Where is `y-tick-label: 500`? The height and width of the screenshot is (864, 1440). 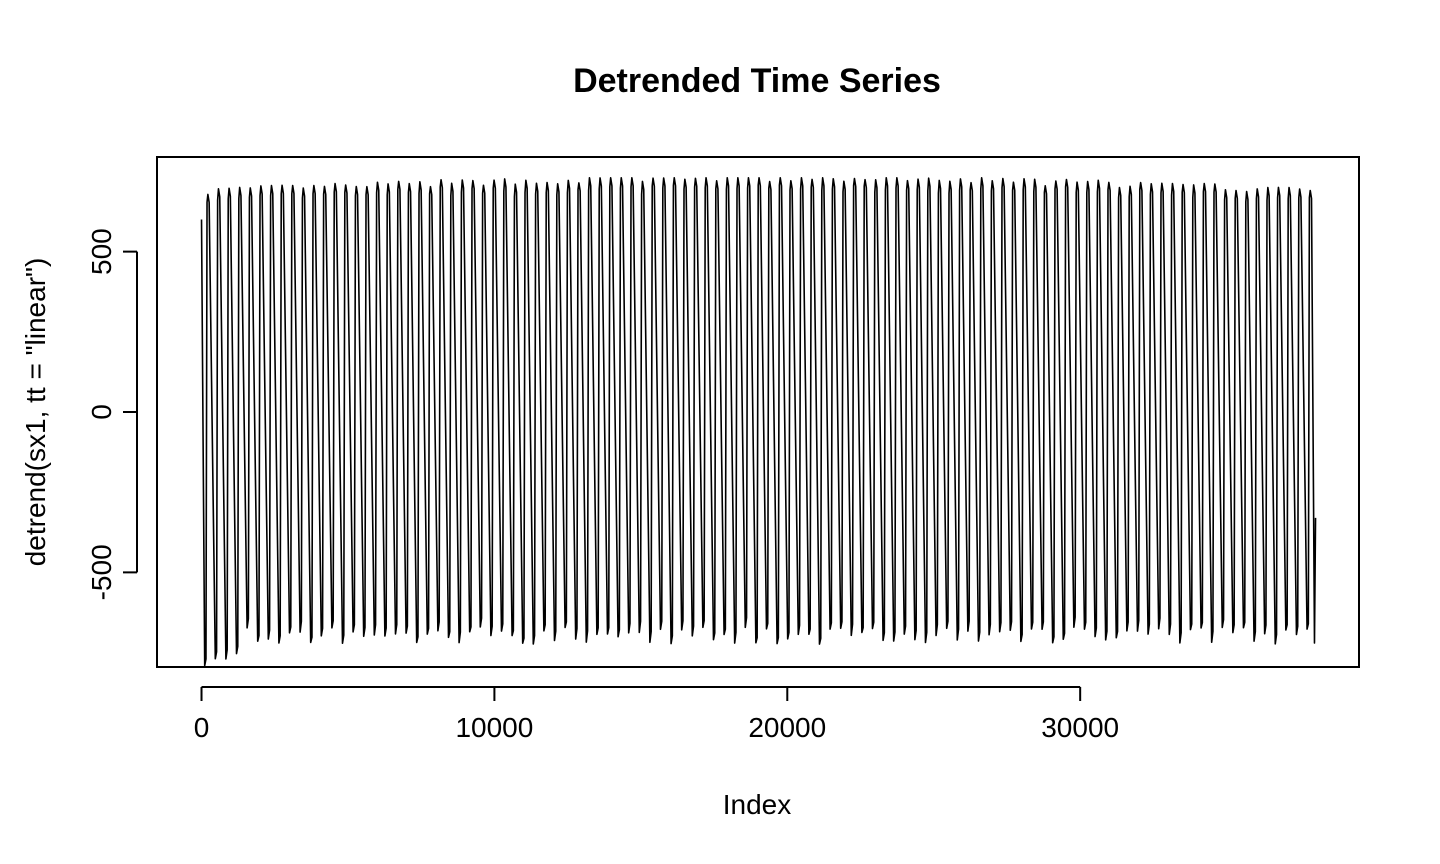
y-tick-label: 500 is located at coordinates (101, 251).